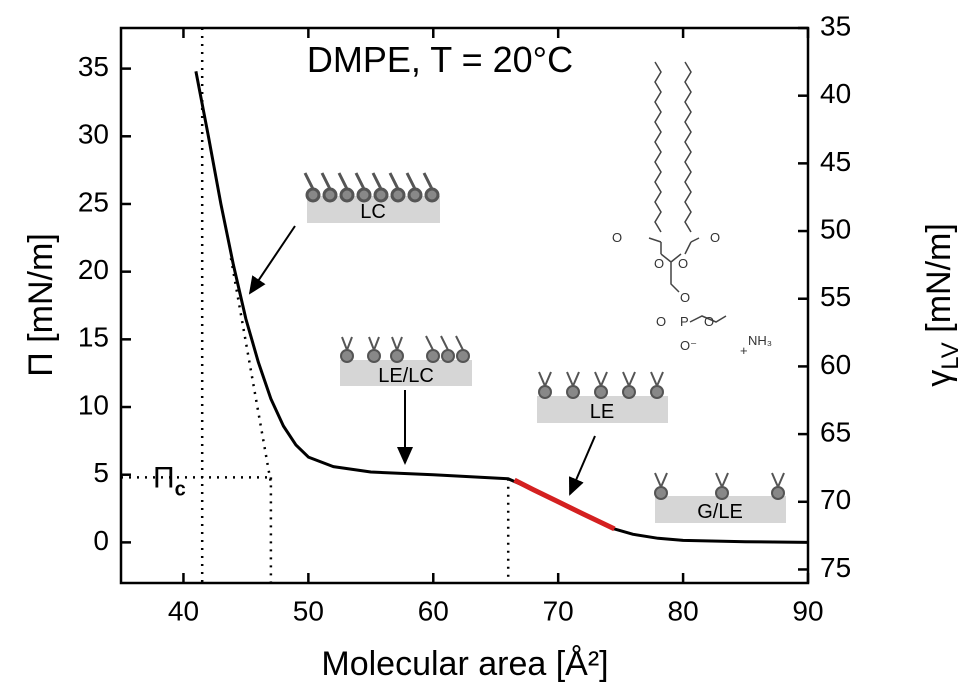 Image resolution: width=965 pixels, height=698 pixels. I want to click on phase-label: G/LE, so click(720, 512).